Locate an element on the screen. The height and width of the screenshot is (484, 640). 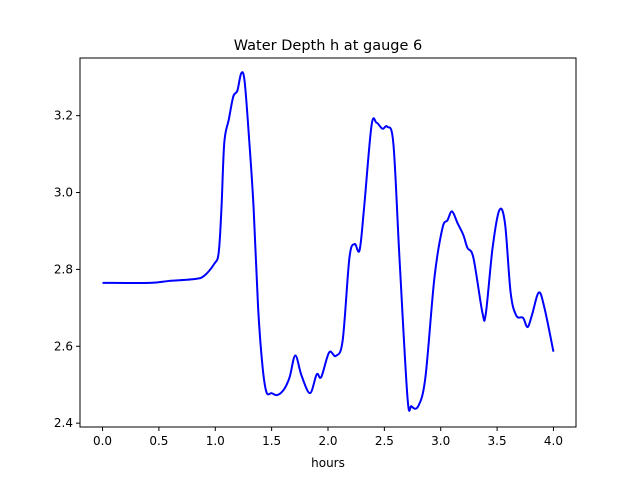
x-tick-label: 1.5 is located at coordinates (271, 441).